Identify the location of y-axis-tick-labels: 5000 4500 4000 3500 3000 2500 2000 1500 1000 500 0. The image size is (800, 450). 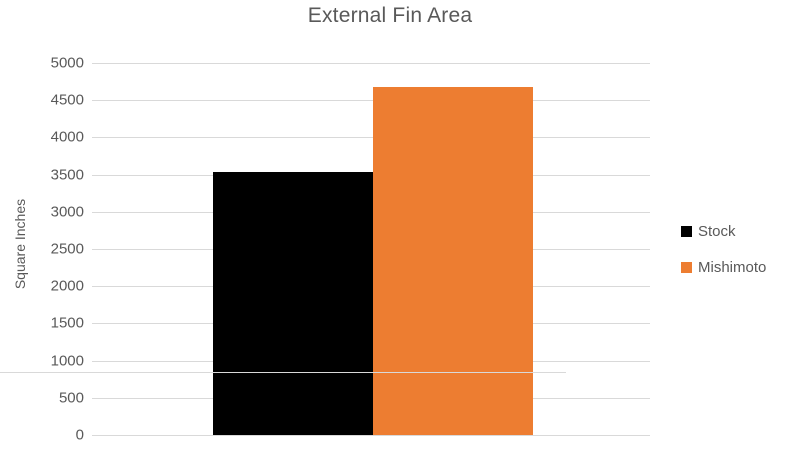
(42, 249).